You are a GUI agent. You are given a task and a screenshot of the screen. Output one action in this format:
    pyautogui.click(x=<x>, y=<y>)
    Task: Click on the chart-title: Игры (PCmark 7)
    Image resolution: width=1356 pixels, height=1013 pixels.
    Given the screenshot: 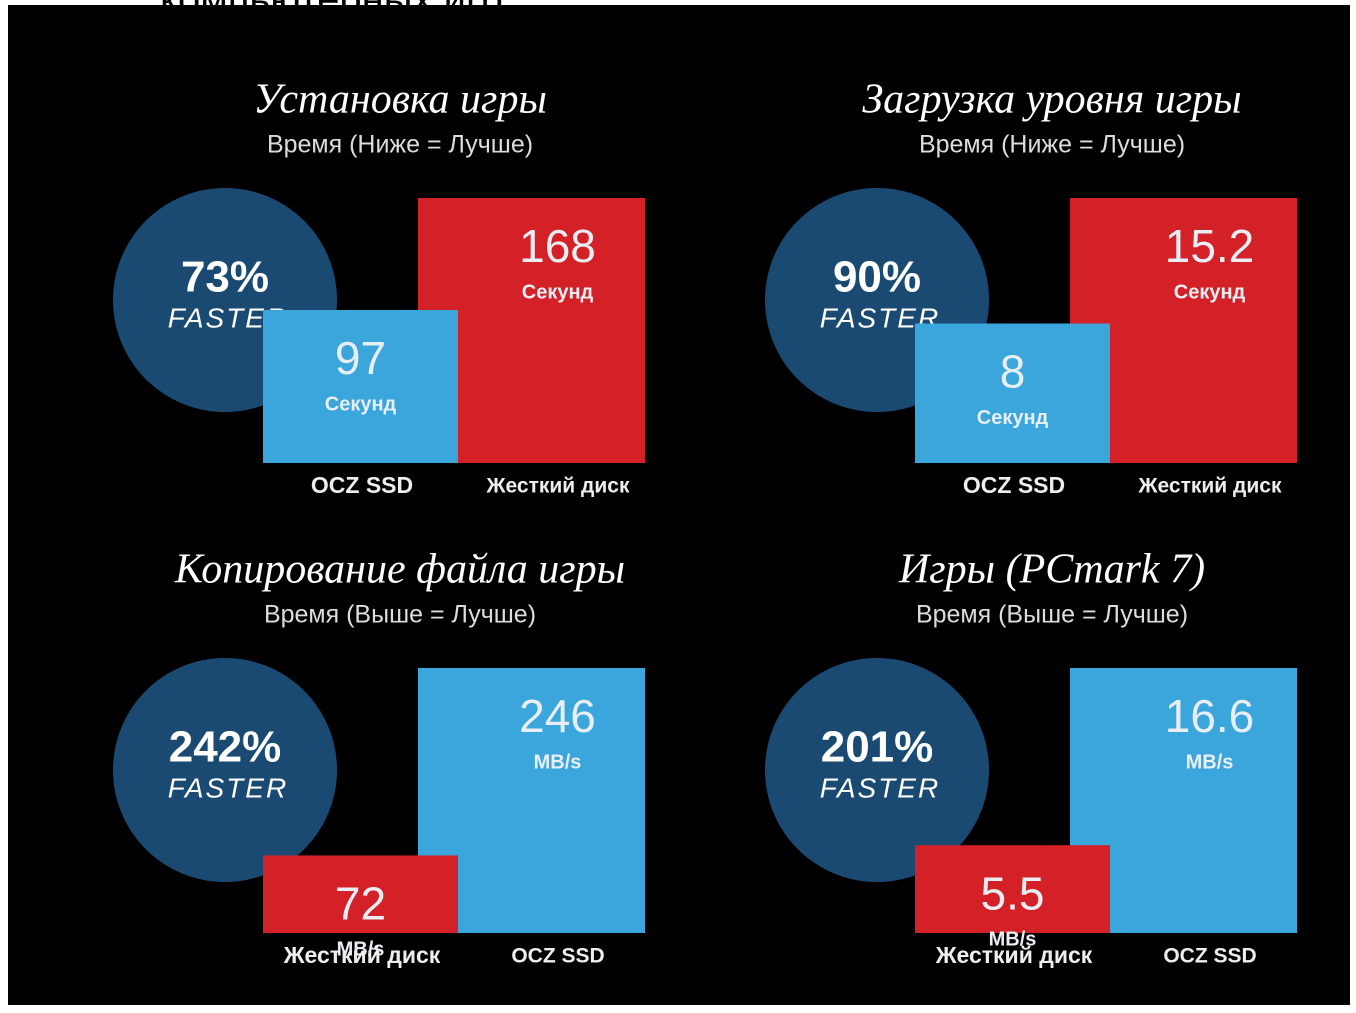 What is the action you would take?
    pyautogui.click(x=1051, y=570)
    